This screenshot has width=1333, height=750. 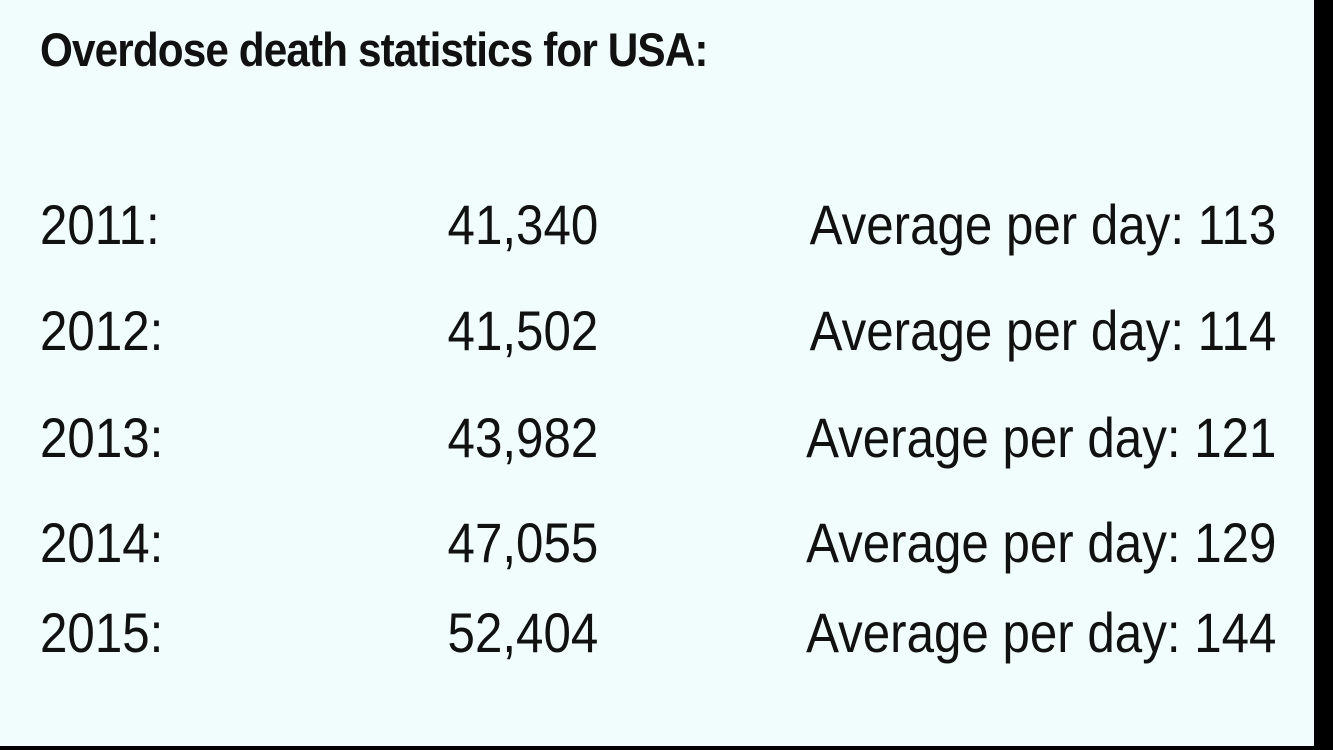 I want to click on year-label: 2014:, so click(x=102, y=542).